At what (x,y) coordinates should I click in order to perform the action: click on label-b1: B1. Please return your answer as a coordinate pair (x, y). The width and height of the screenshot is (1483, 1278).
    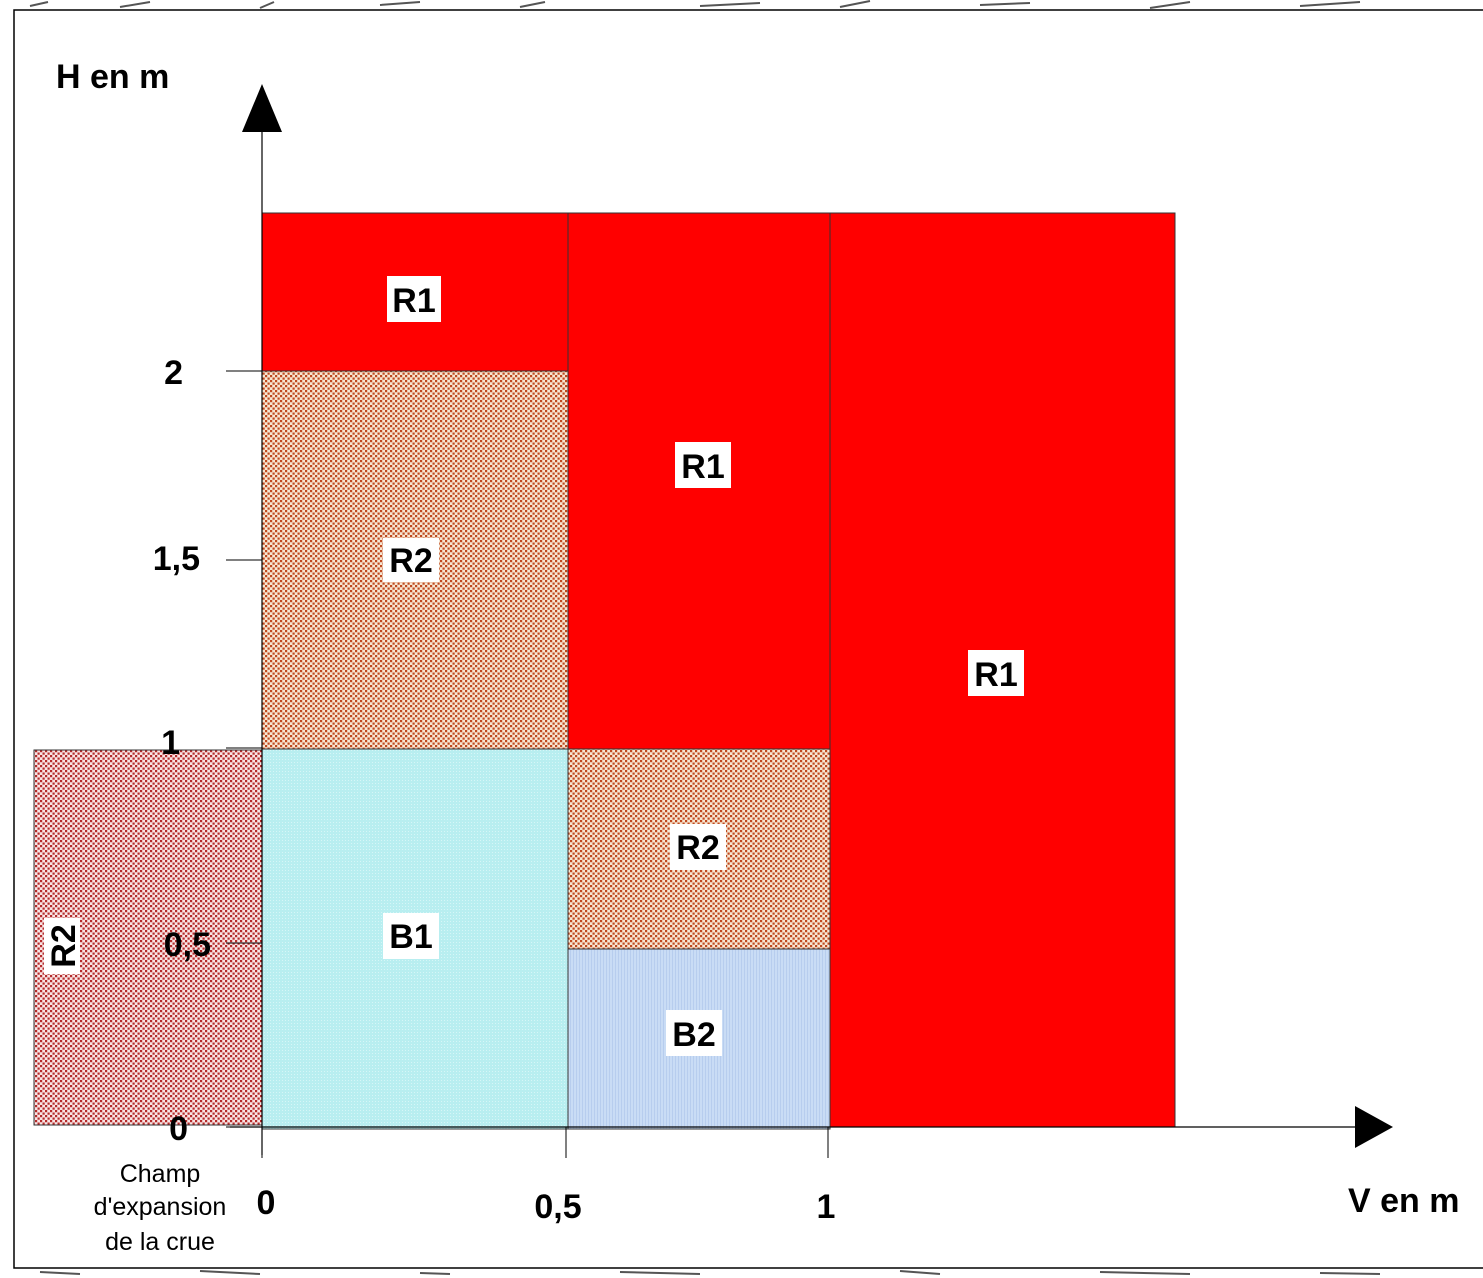
    Looking at the image, I should click on (411, 936).